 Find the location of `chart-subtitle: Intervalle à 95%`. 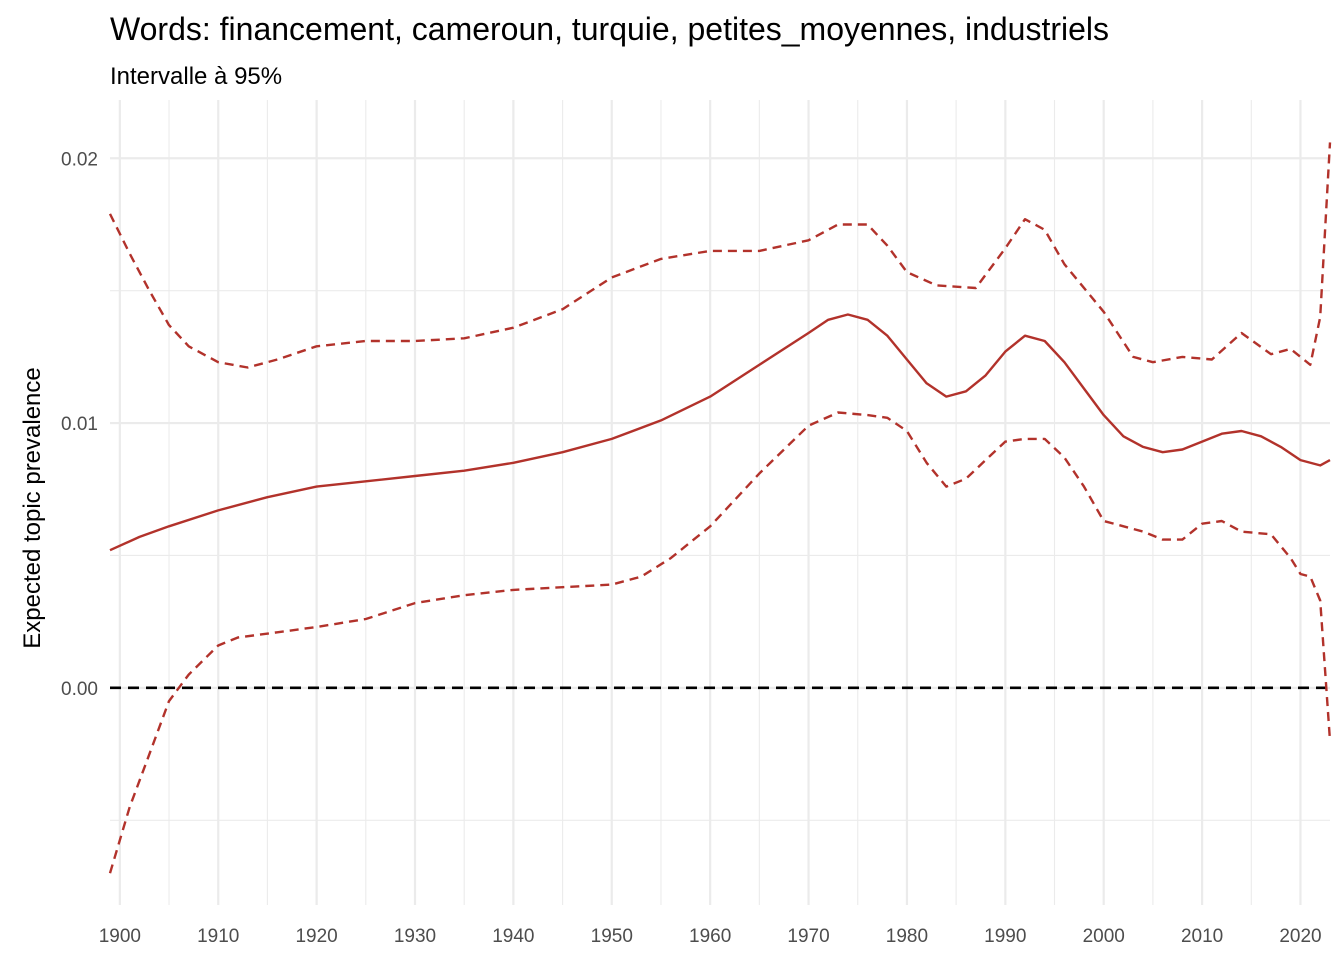

chart-subtitle: Intervalle à 95% is located at coordinates (196, 76).